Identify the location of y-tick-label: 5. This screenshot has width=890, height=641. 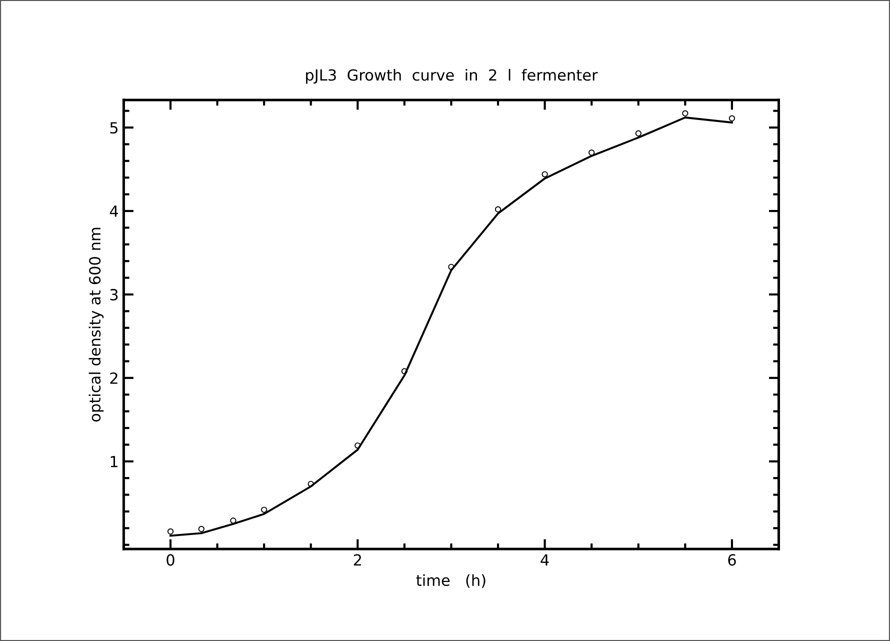
(114, 128).